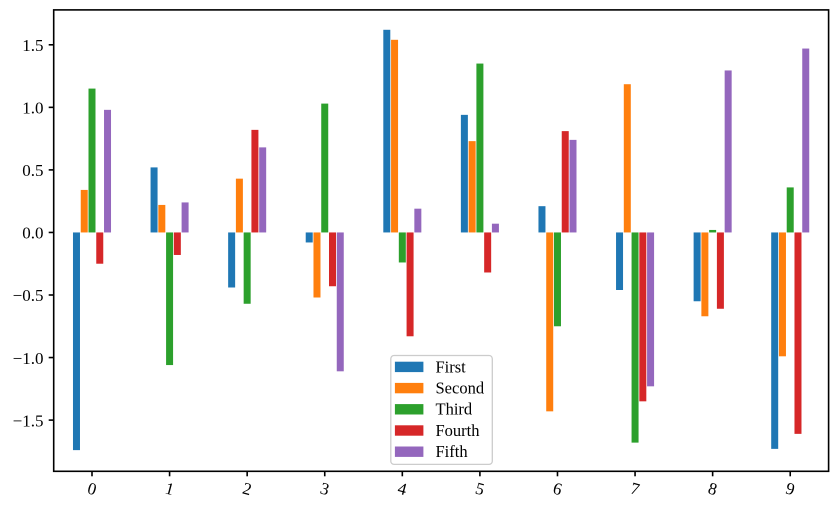  I want to click on svg-text: −1.5, so click(28, 420).